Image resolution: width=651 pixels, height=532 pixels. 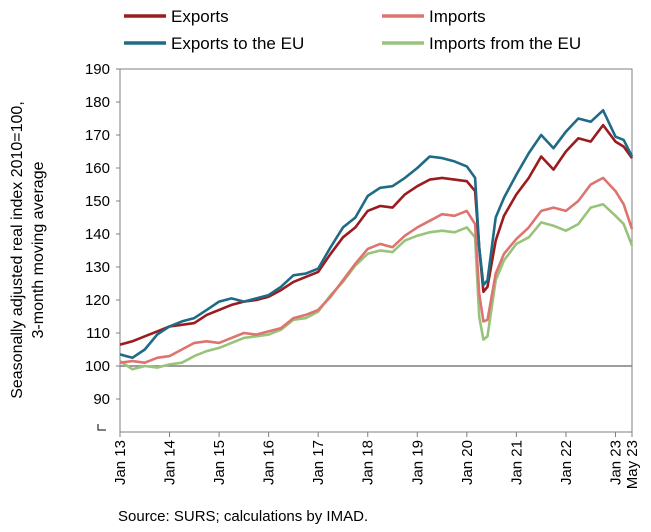 I want to click on source-note: Source: SURS; calculations by IMAD., so click(x=243, y=516).